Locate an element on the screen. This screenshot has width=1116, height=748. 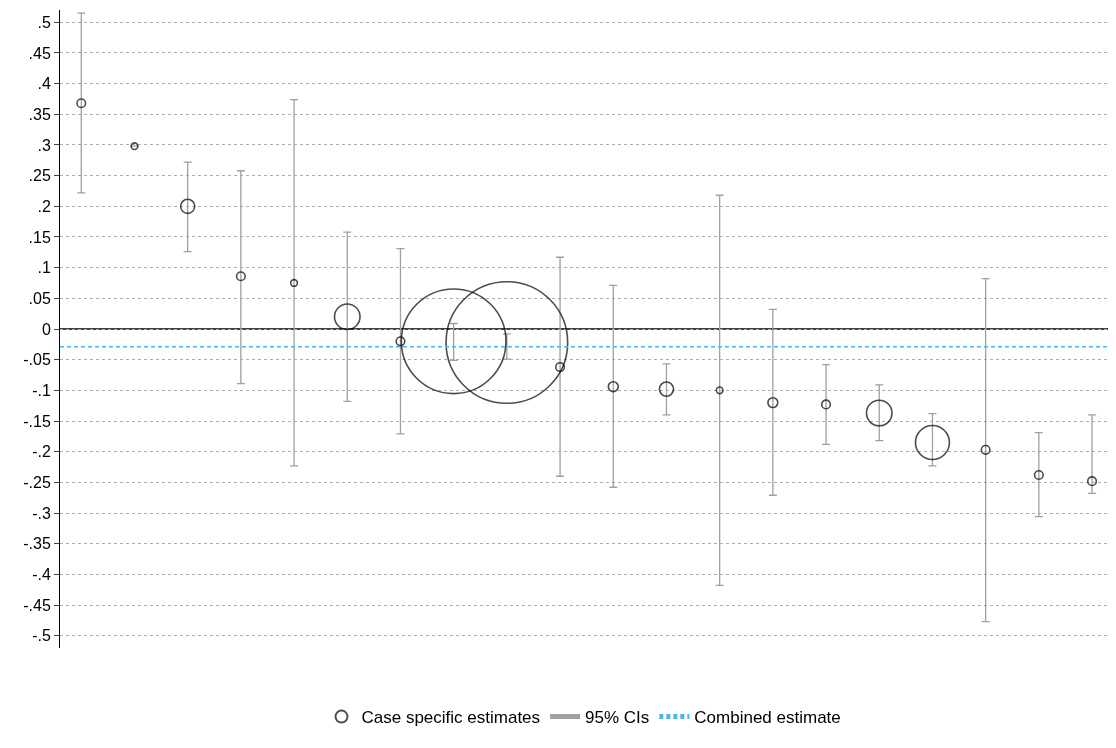
y-tick-label: -.45 is located at coordinates (37, 605).